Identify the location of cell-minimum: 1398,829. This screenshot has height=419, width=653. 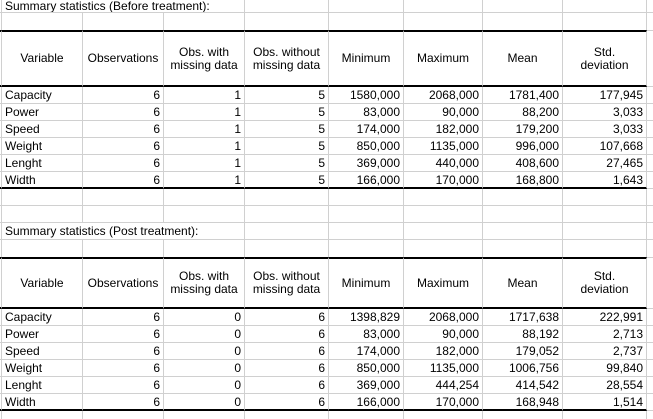
(366, 317).